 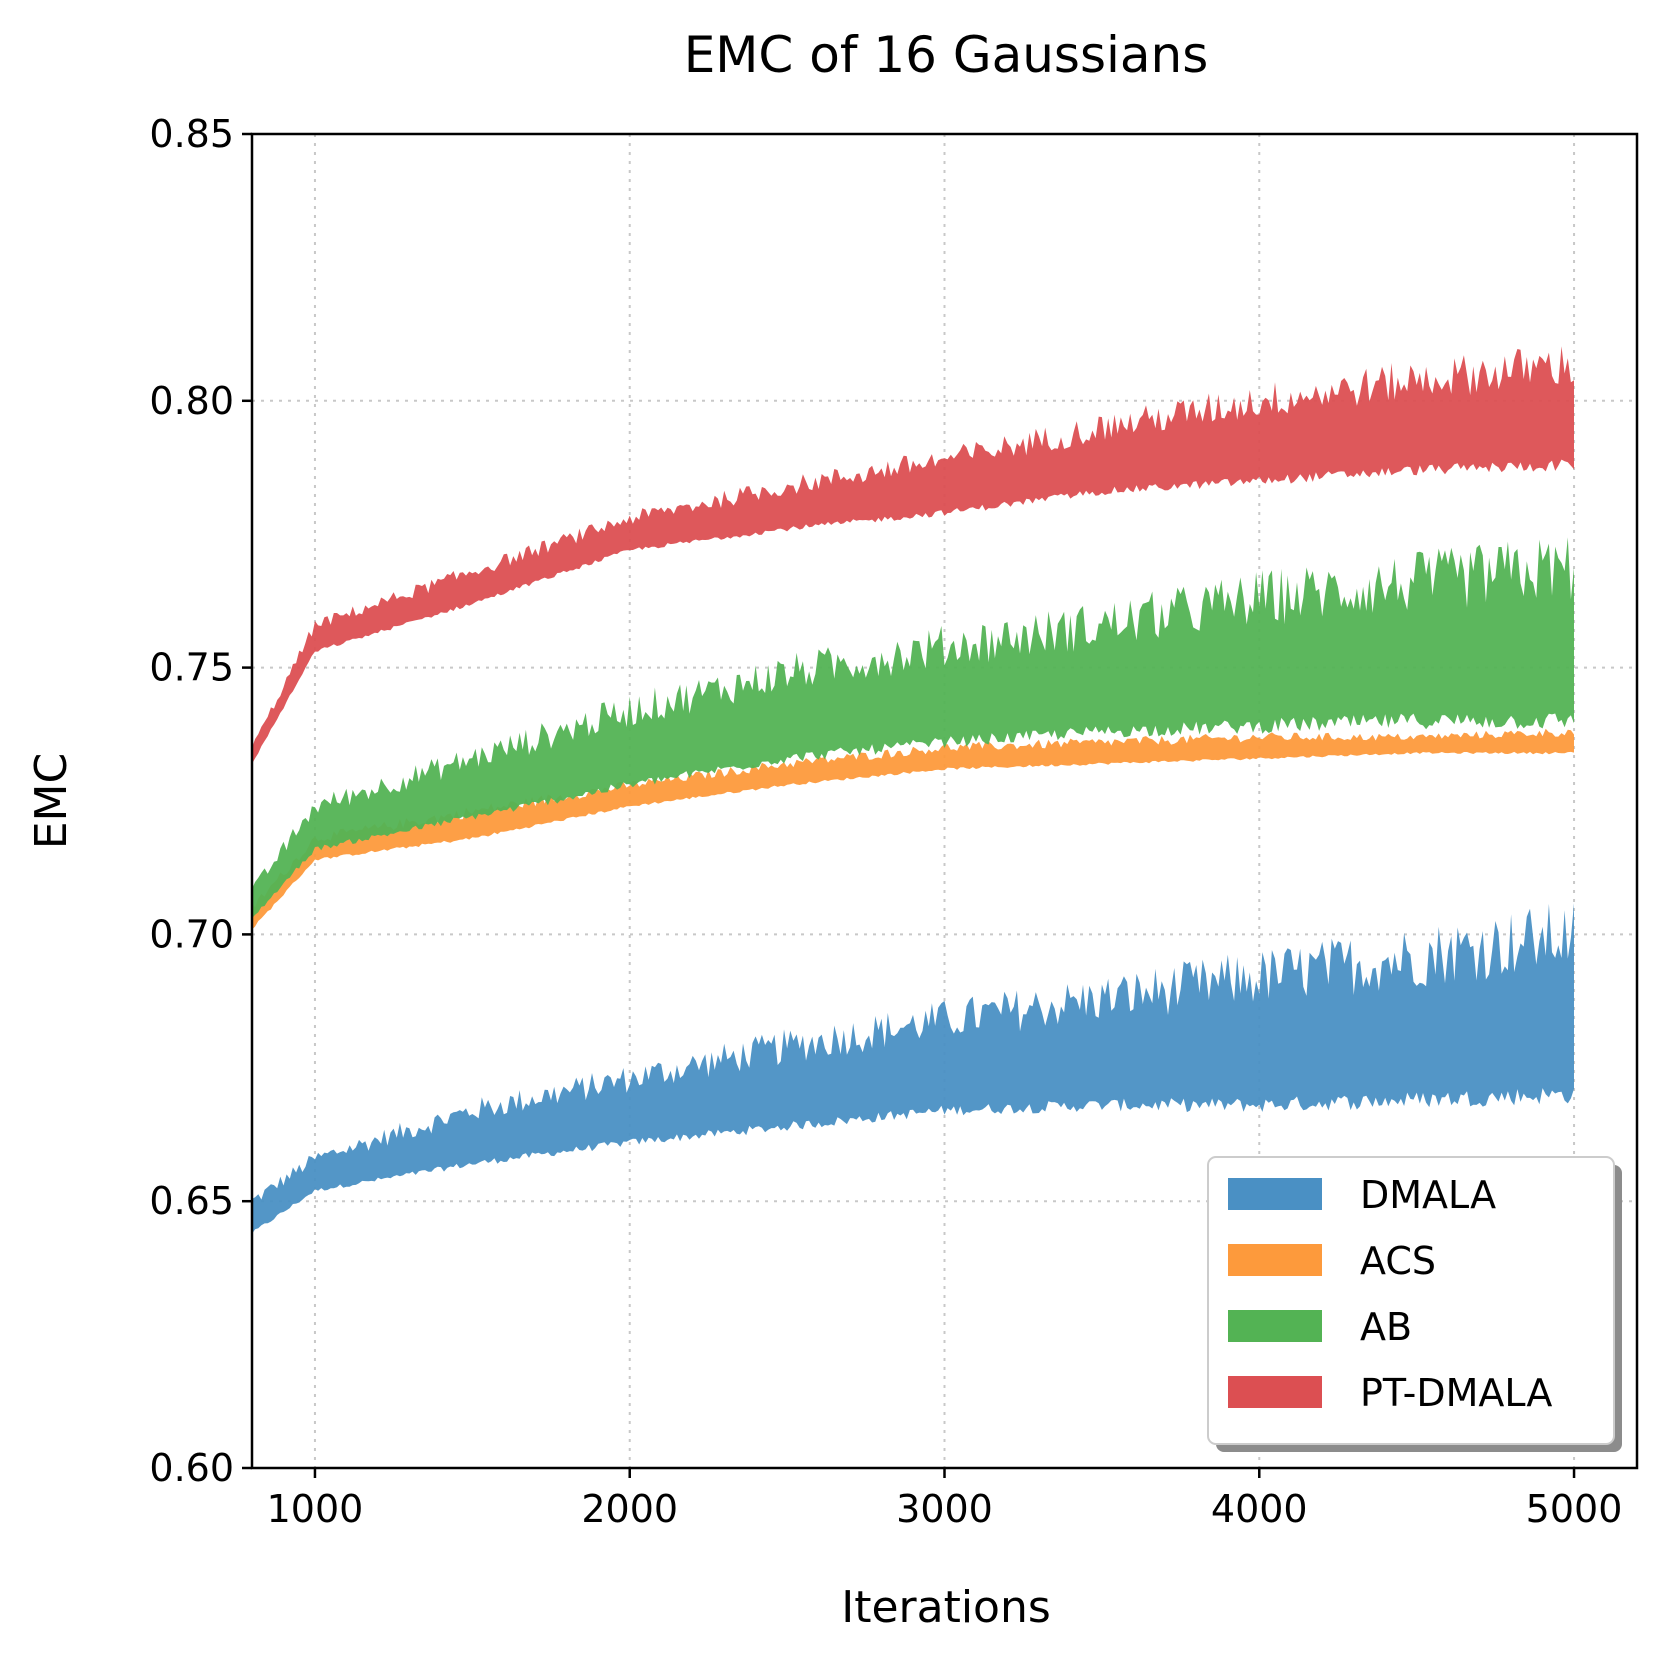 I want to click on x-tick-label: 4000, so click(x=1259, y=1509).